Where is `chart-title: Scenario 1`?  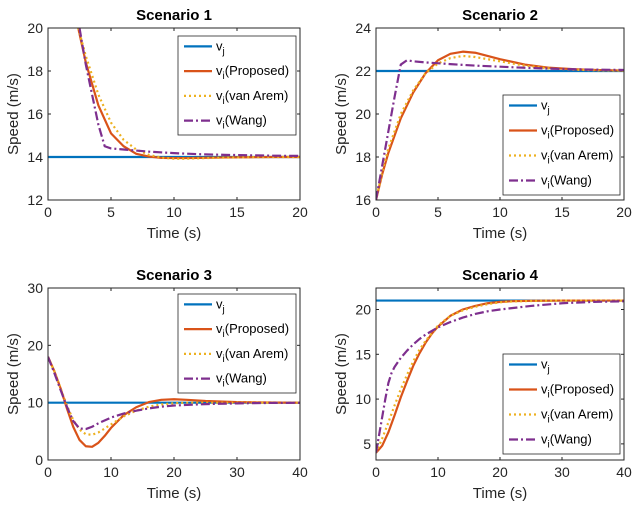
chart-title: Scenario 1 is located at coordinates (174, 15).